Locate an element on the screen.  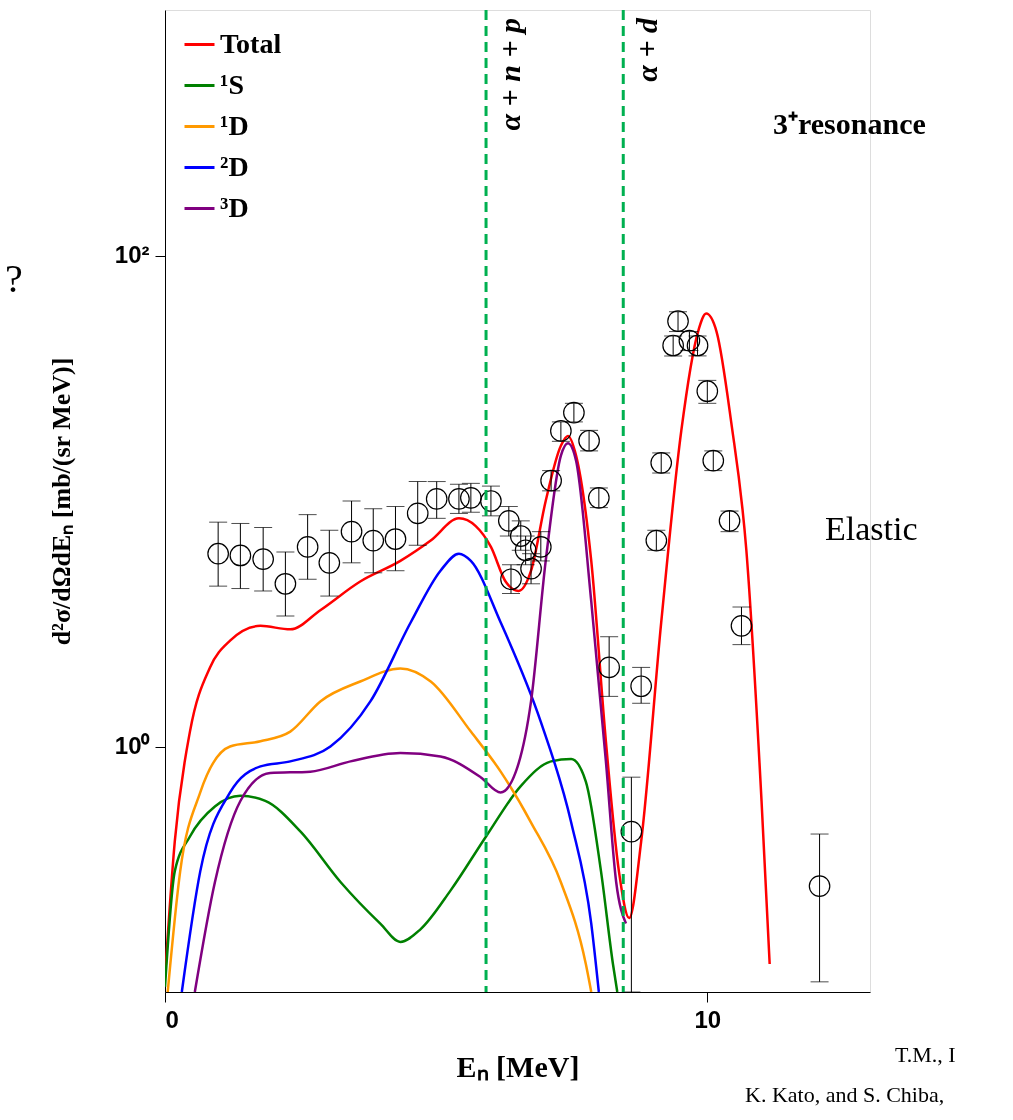
x-tick-label: 0 is located at coordinates (172, 1019).